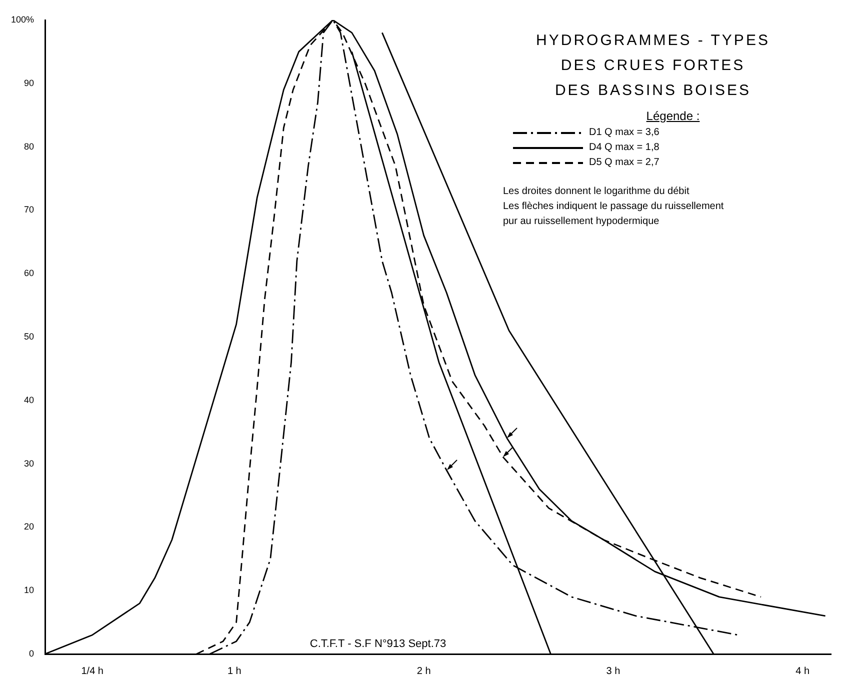 This screenshot has height=688, width=843. What do you see at coordinates (673, 116) in the screenshot?
I see `legend-title: Légende :` at bounding box center [673, 116].